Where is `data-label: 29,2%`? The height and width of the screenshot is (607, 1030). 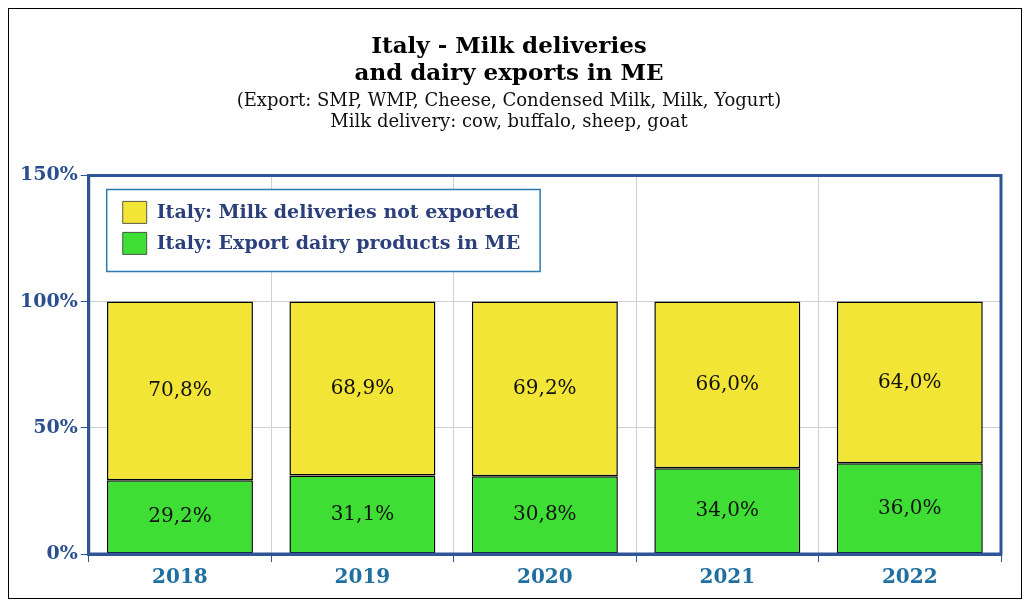
data-label: 29,2% is located at coordinates (180, 515).